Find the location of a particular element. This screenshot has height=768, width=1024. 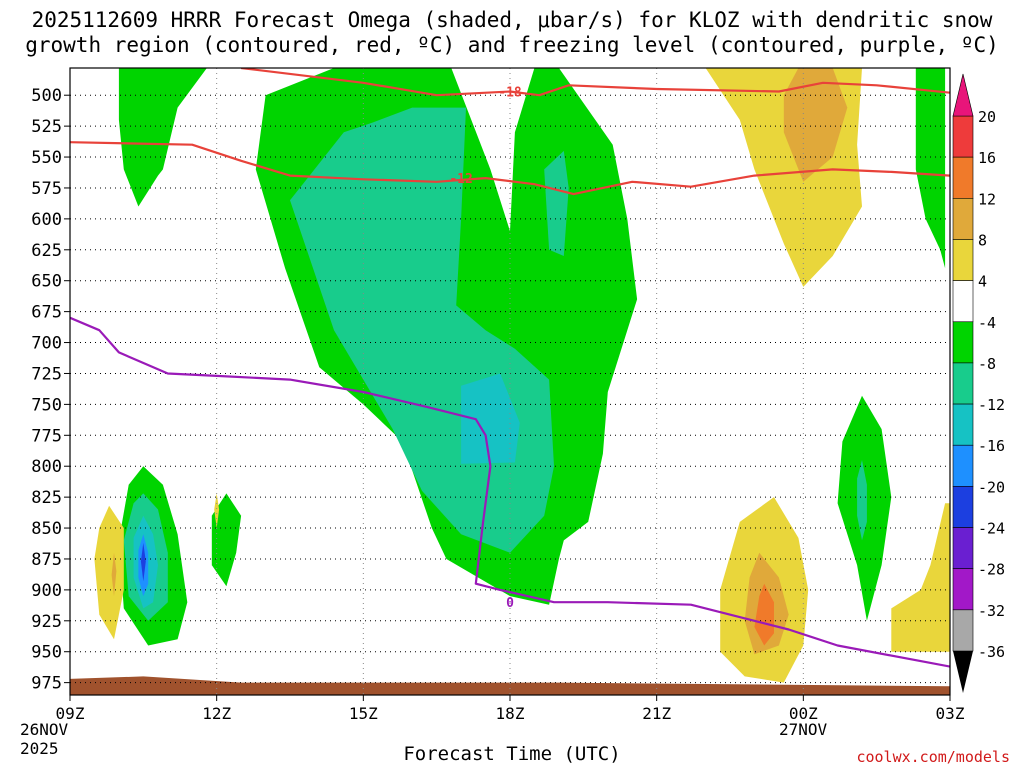

x-axis-label: Forecast Time (UTC) is located at coordinates (512, 754).